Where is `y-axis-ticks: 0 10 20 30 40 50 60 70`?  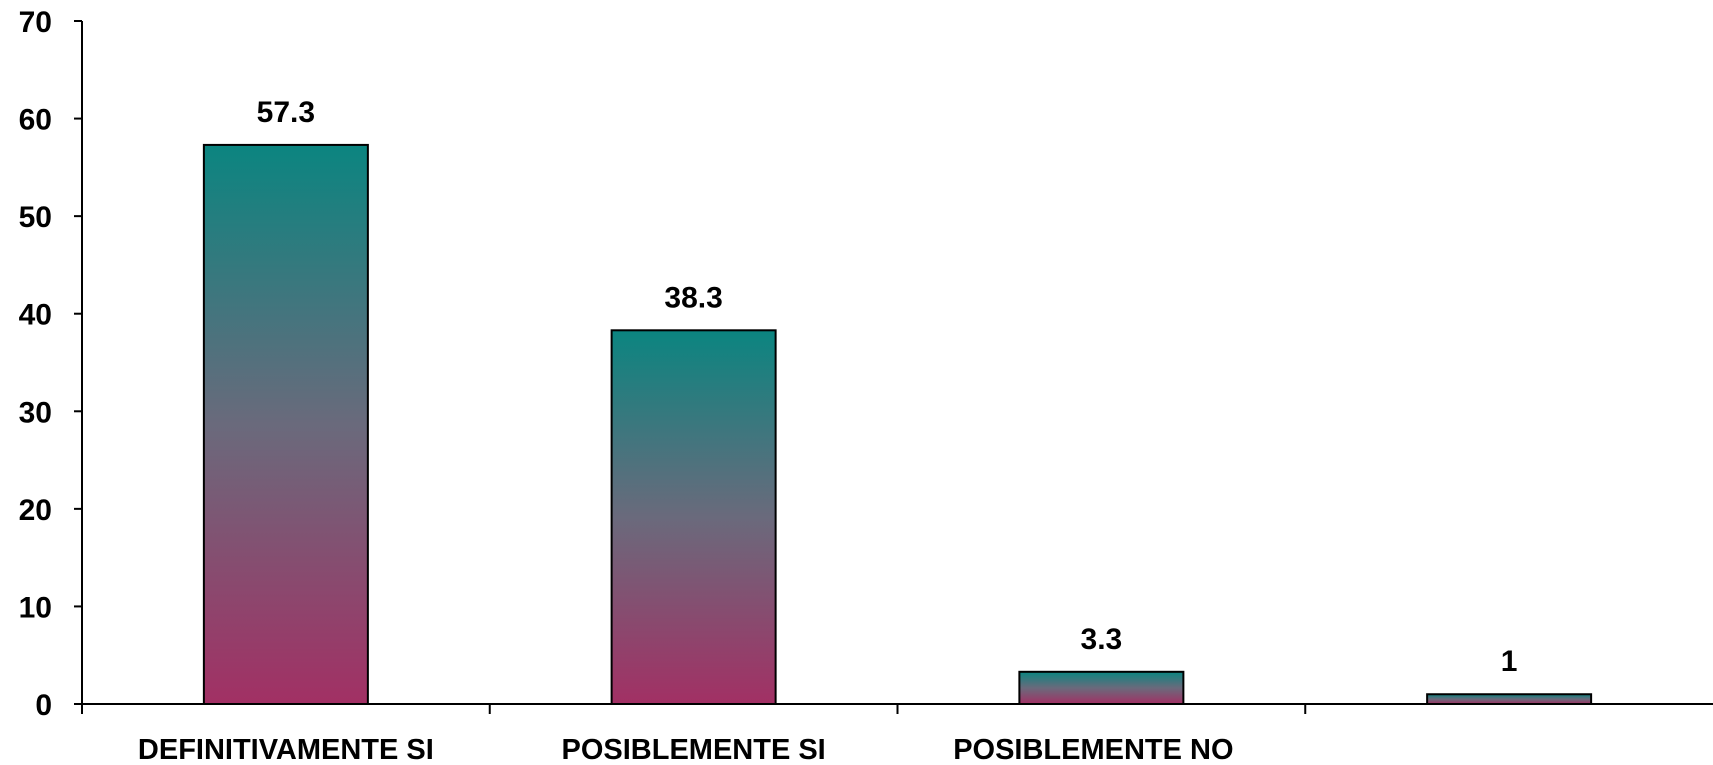 y-axis-ticks: 0 10 20 30 40 50 60 70 is located at coordinates (50, 364).